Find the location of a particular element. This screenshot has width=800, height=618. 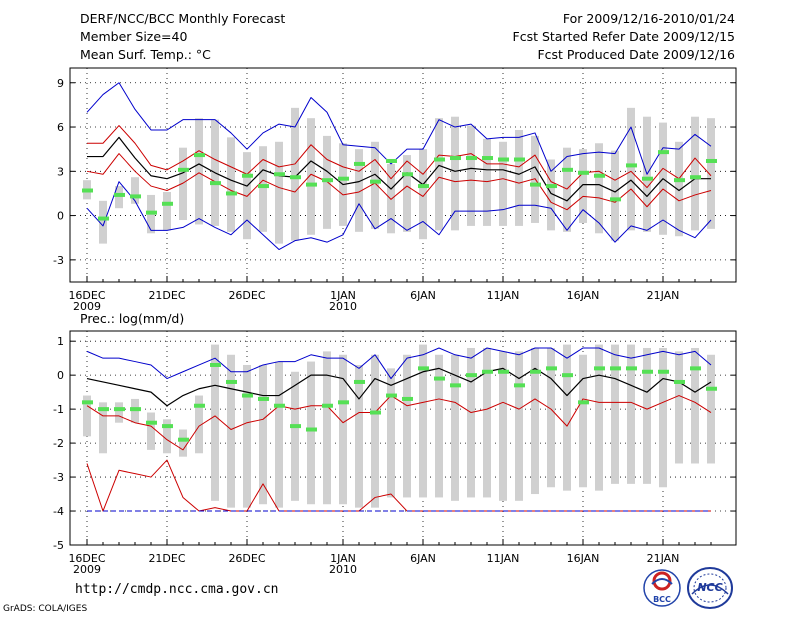

min-line is located at coordinates (399, 216).